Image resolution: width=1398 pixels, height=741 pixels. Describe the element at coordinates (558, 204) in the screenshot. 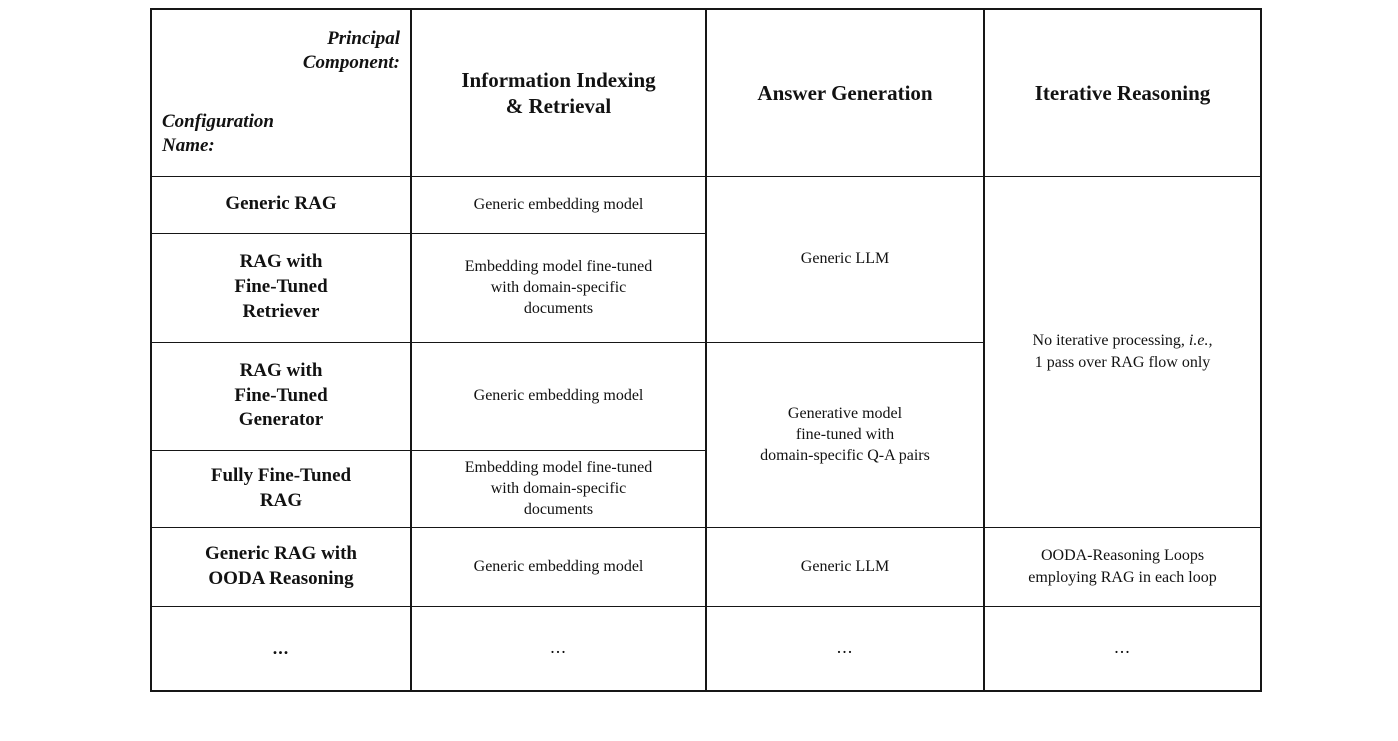

I see `cell-indexing-generic-rag: Generic embedding model` at that location.